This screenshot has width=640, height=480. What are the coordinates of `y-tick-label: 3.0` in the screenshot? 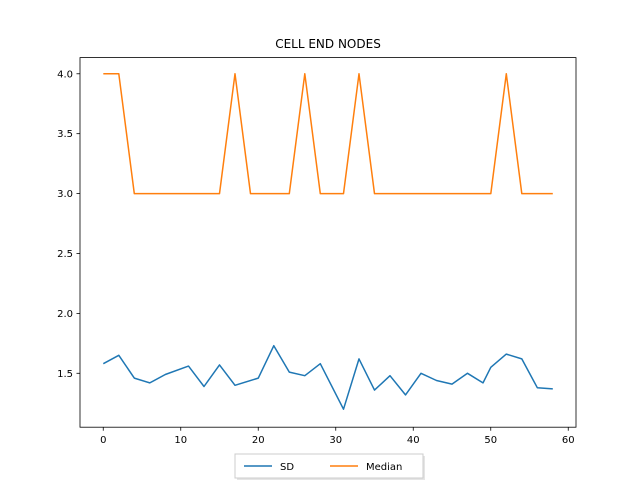 It's located at (65, 194).